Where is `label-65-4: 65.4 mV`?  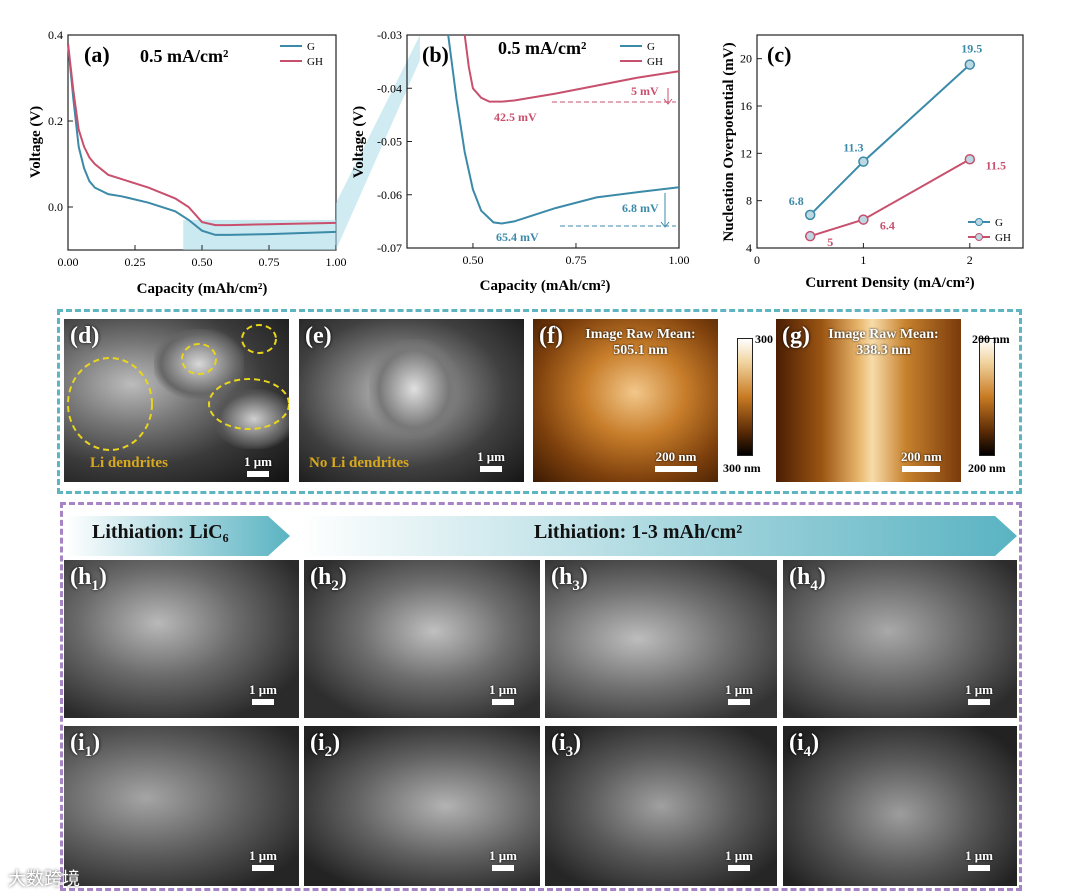 label-65-4: 65.4 mV is located at coordinates (517, 237).